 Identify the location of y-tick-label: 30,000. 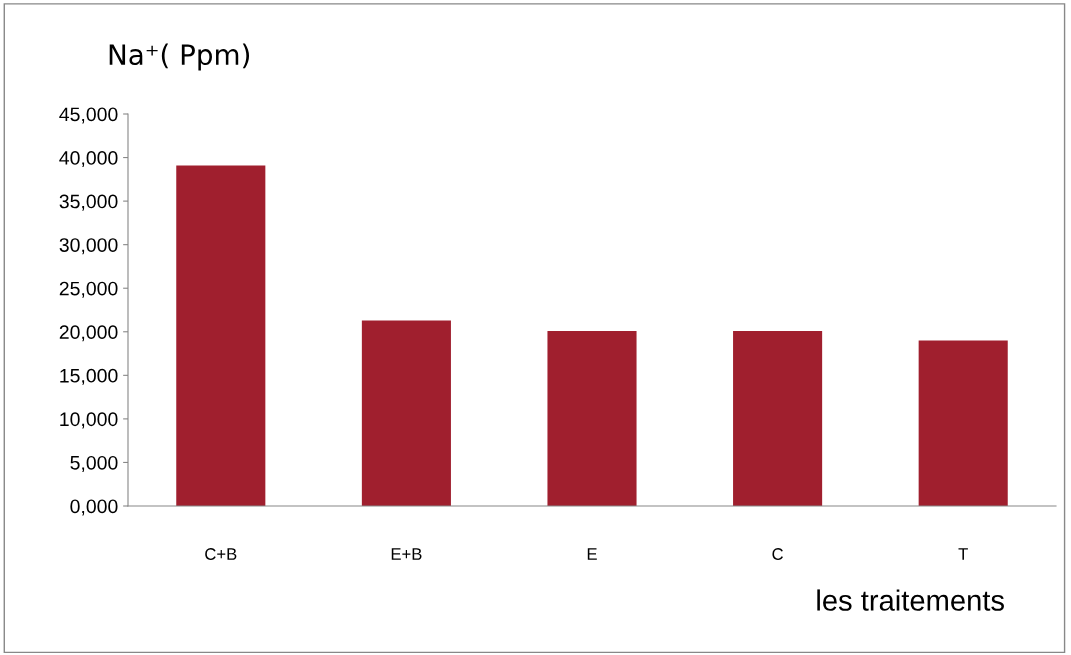
(88, 246).